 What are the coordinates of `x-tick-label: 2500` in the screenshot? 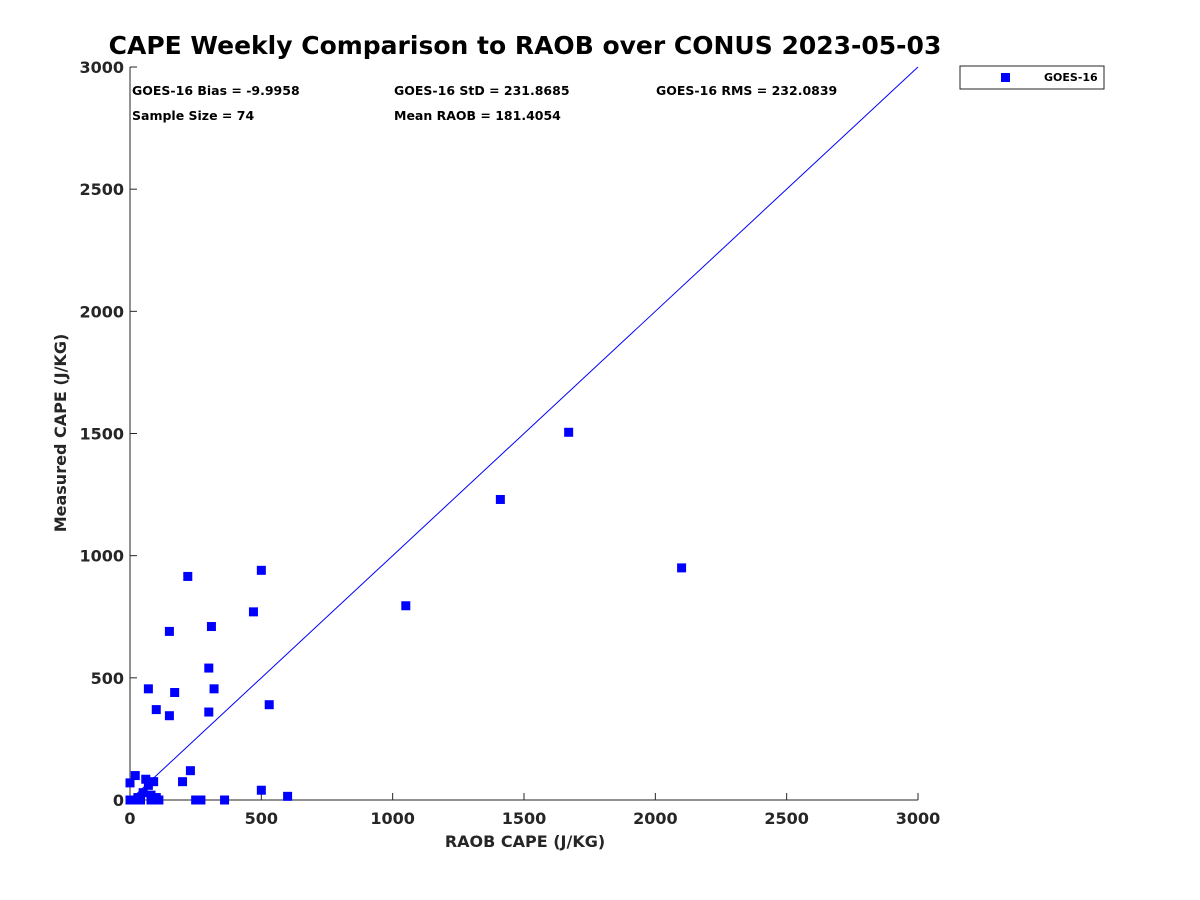 It's located at (786, 818).